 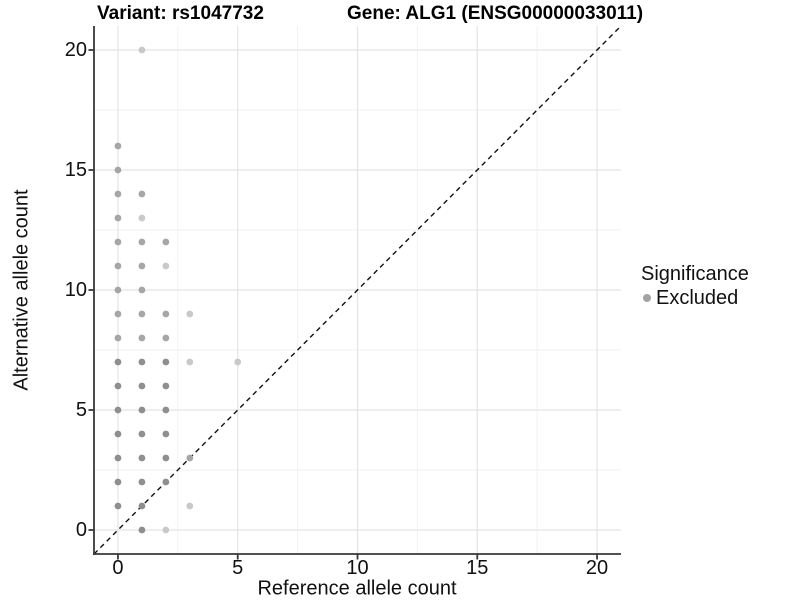 I want to click on legend: Significance Excluded, so click(x=695, y=286).